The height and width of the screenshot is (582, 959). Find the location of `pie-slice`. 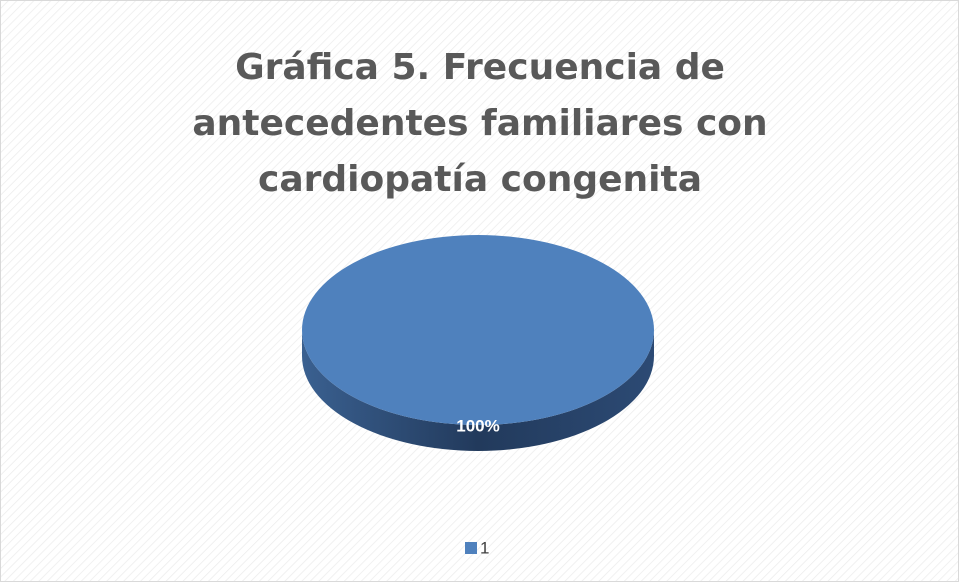

pie-slice is located at coordinates (478, 330).